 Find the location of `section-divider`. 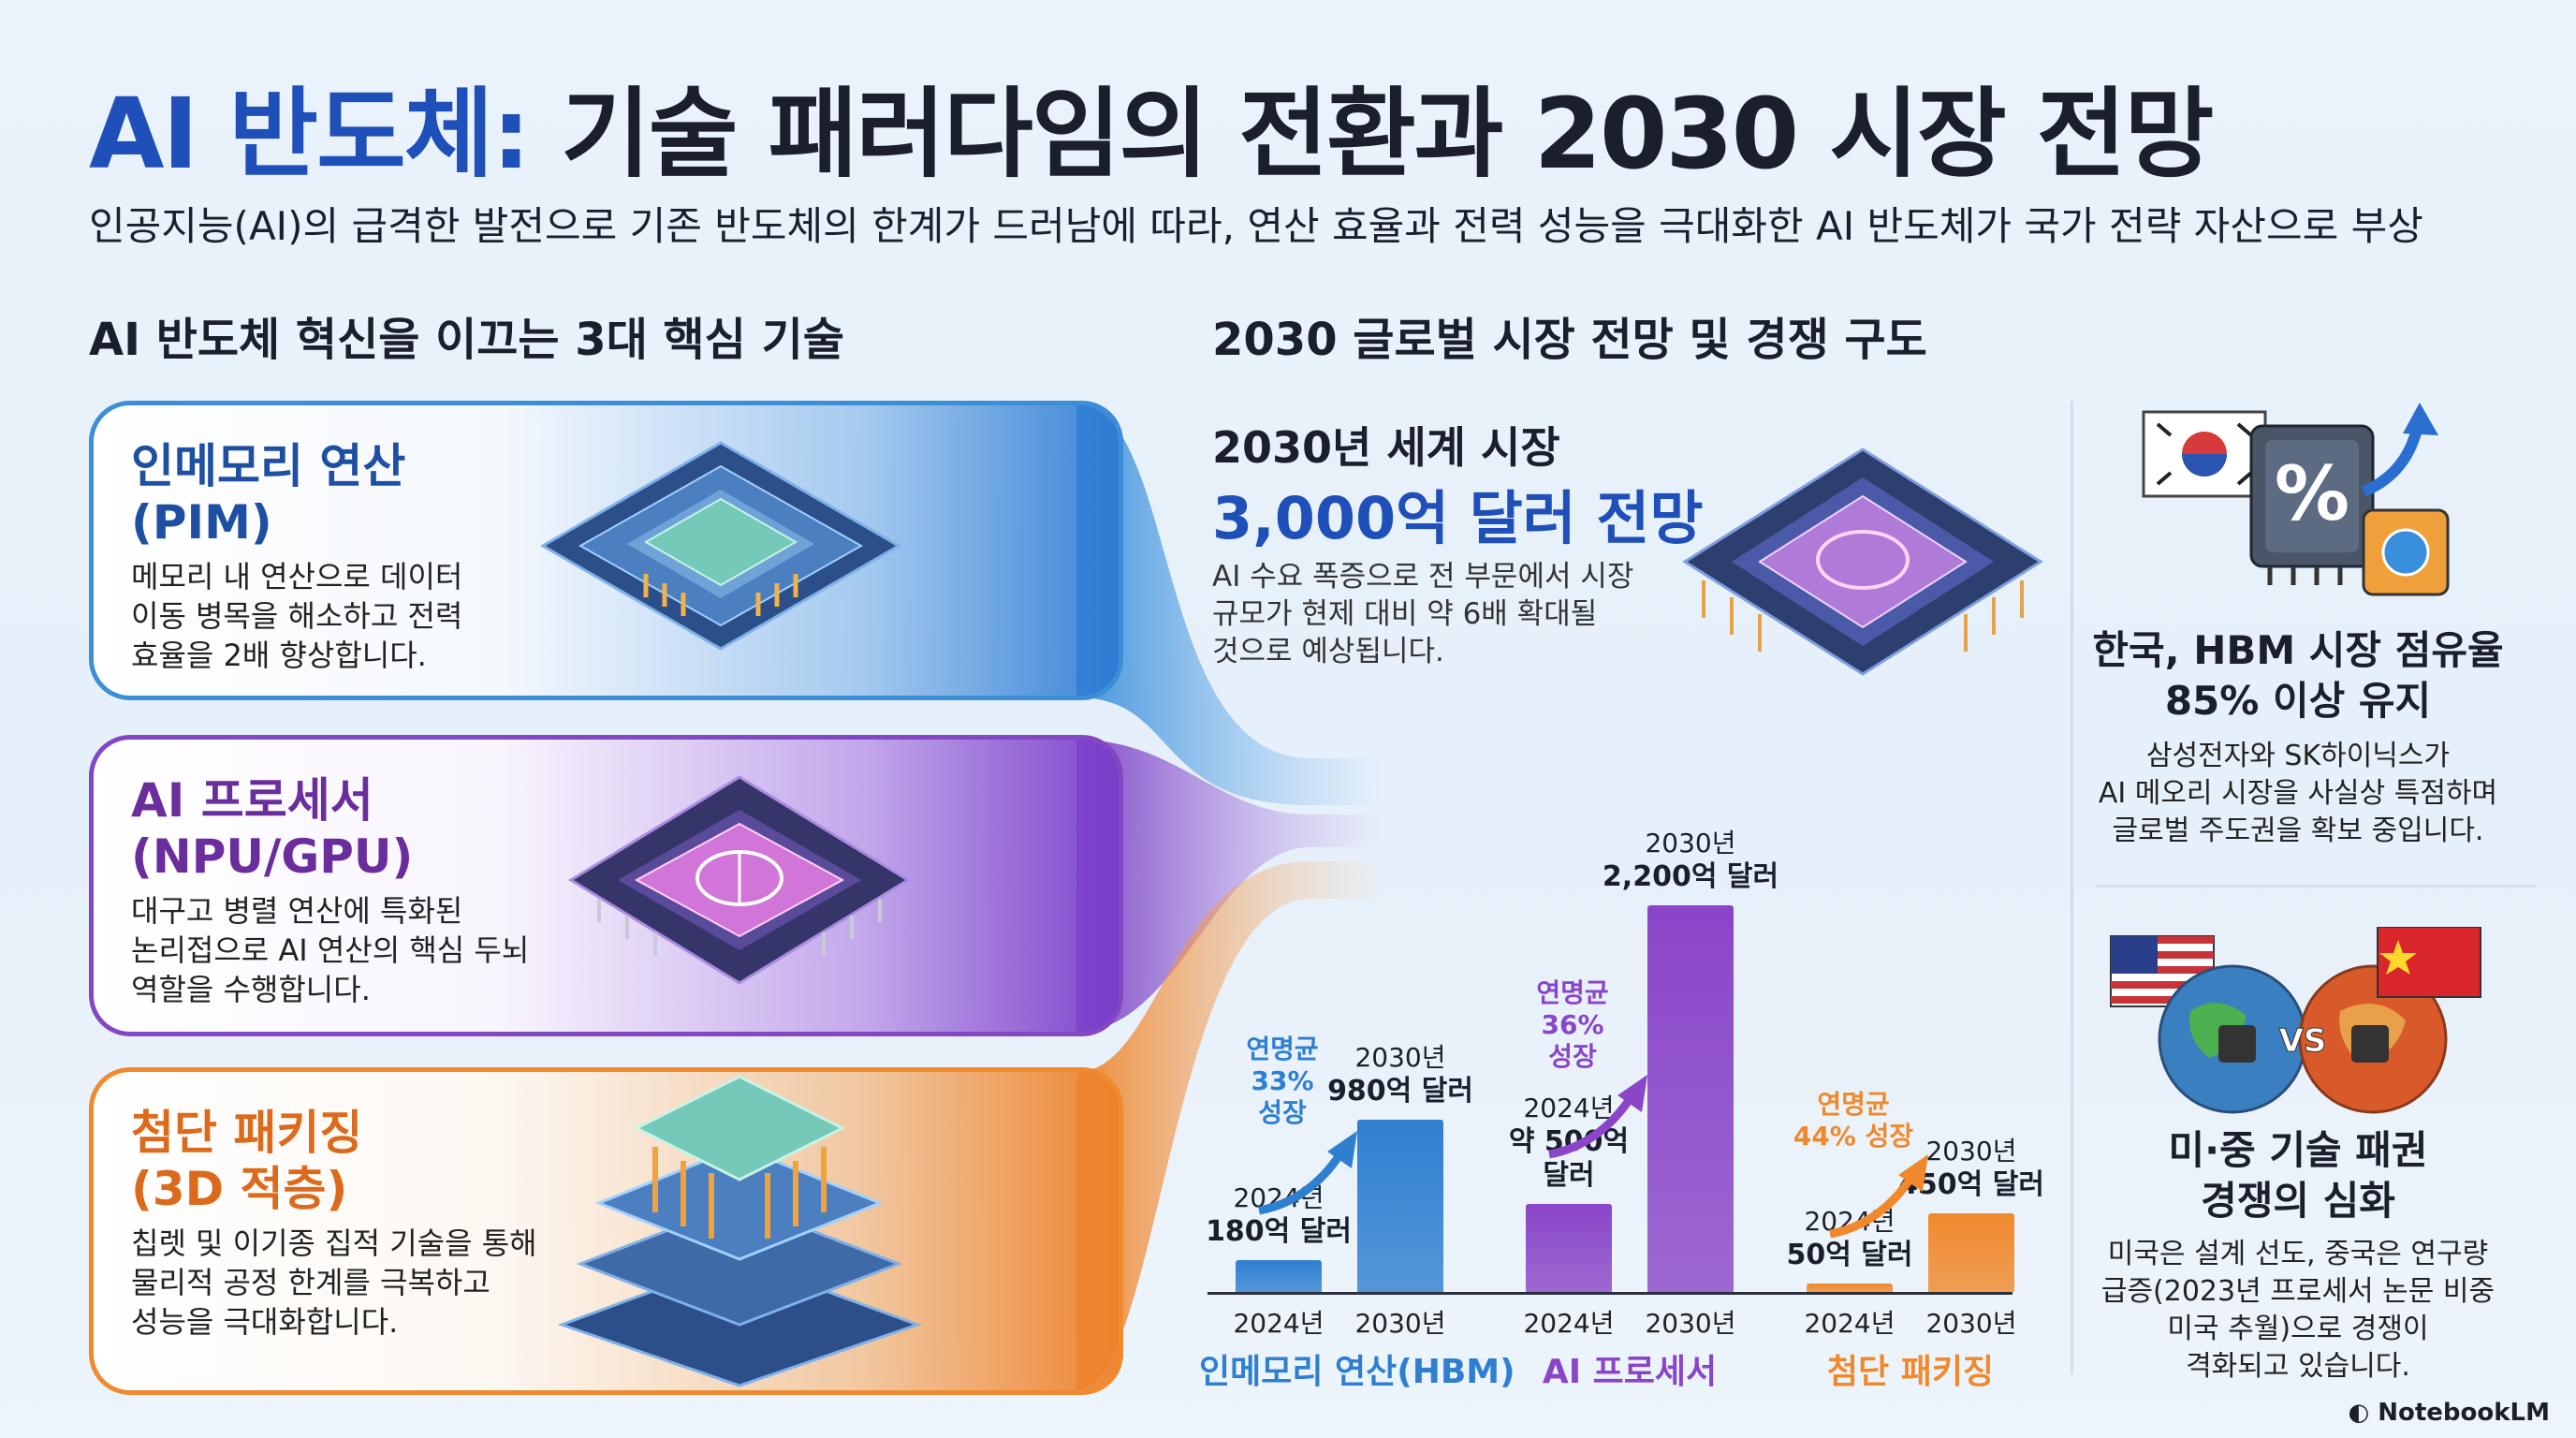

section-divider is located at coordinates (2317, 886).